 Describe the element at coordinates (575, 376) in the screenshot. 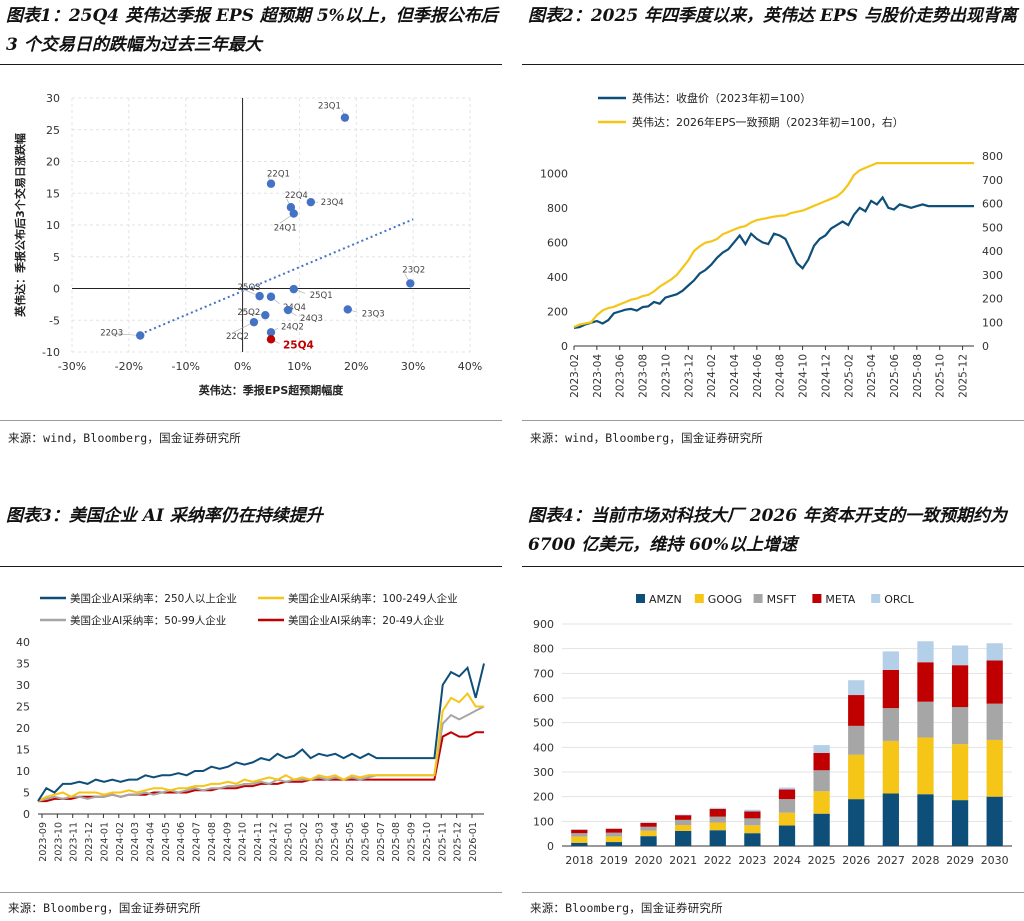

I see `x-tick-label: 2023-02` at that location.